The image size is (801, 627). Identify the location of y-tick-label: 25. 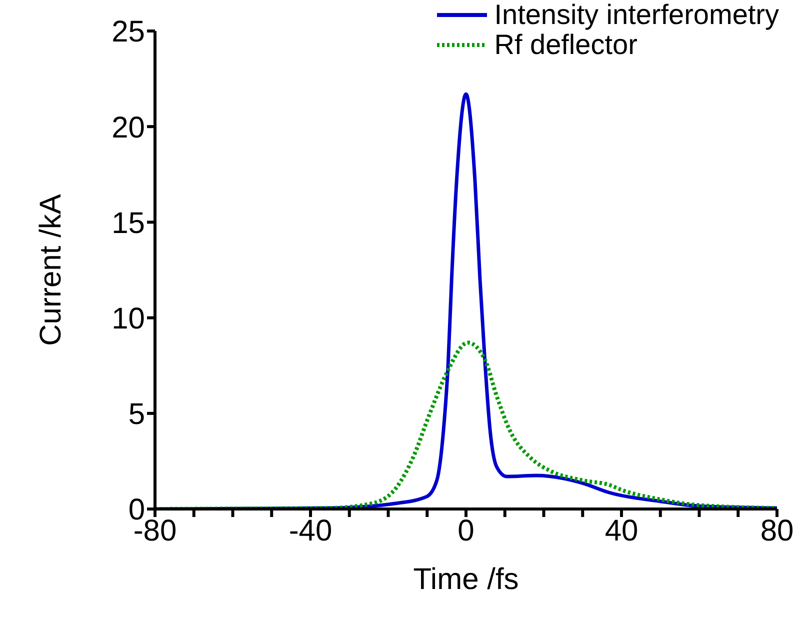
(128, 32).